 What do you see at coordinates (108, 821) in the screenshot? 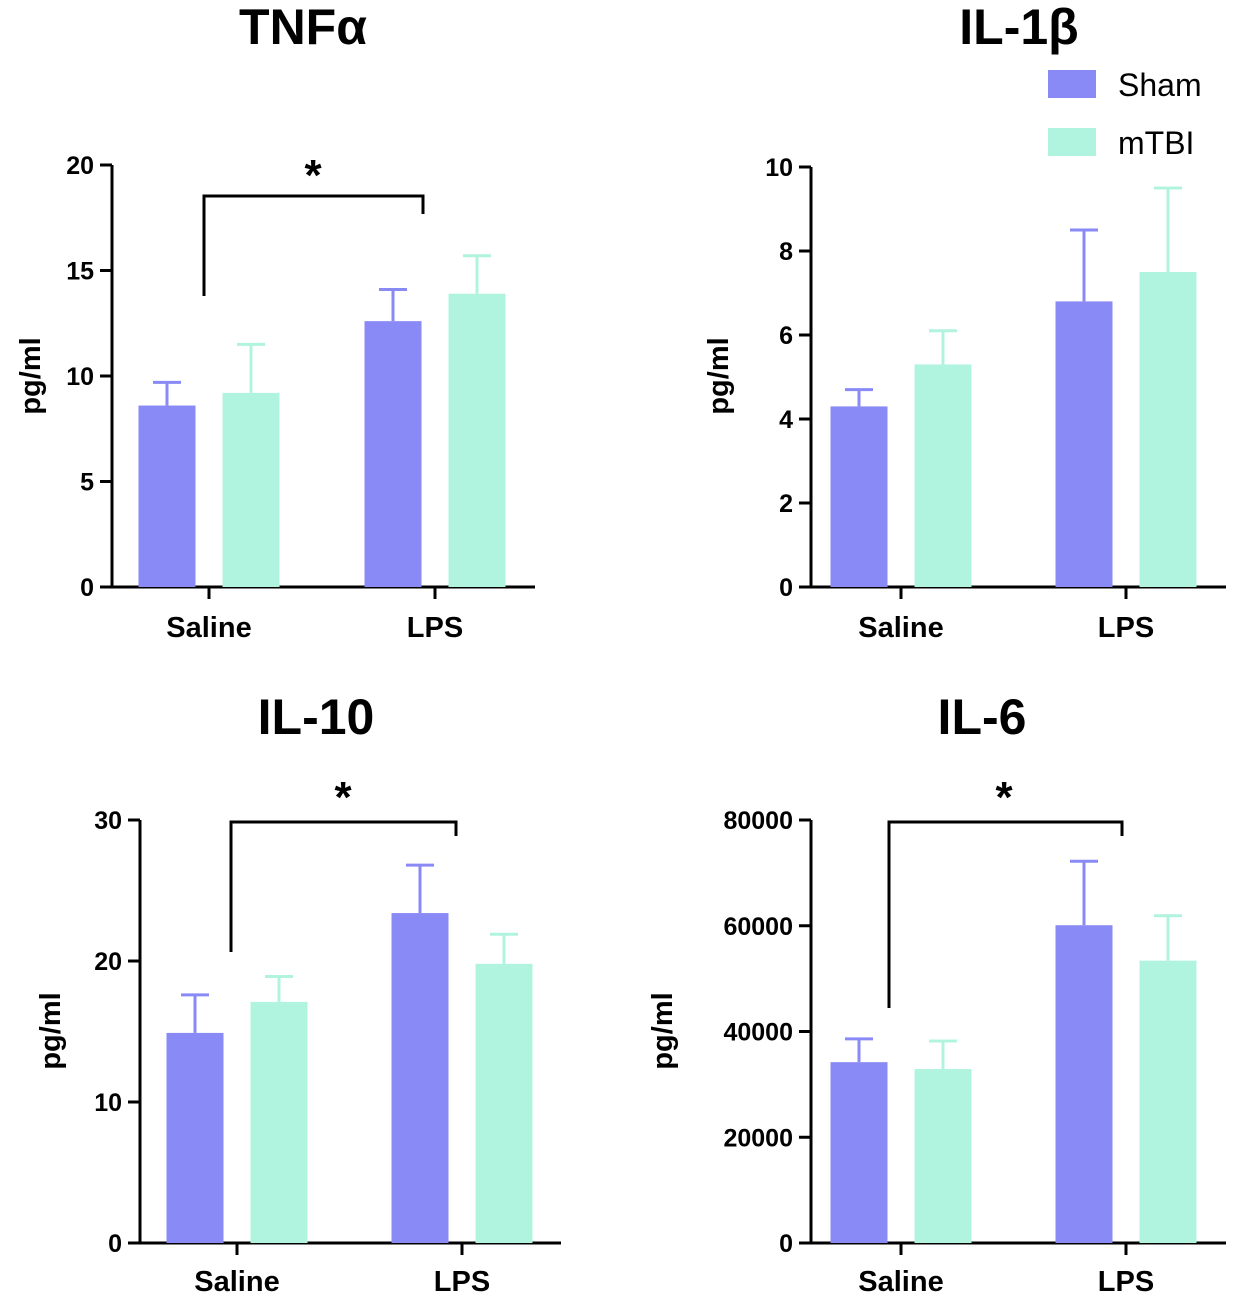
I see `y-tick-label: 30` at bounding box center [108, 821].